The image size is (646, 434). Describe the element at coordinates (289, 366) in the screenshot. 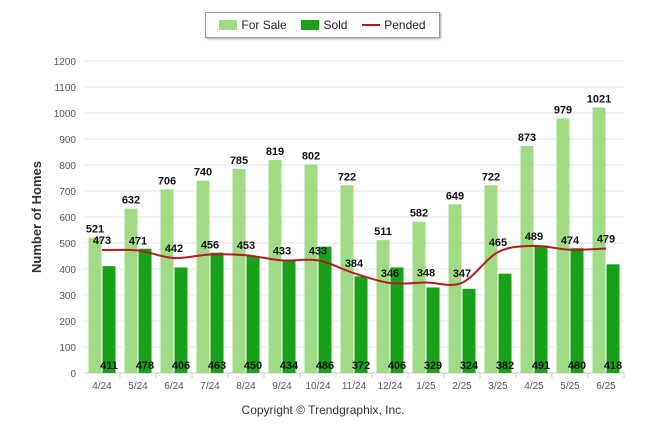

I see `sold-value-label: 434` at that location.